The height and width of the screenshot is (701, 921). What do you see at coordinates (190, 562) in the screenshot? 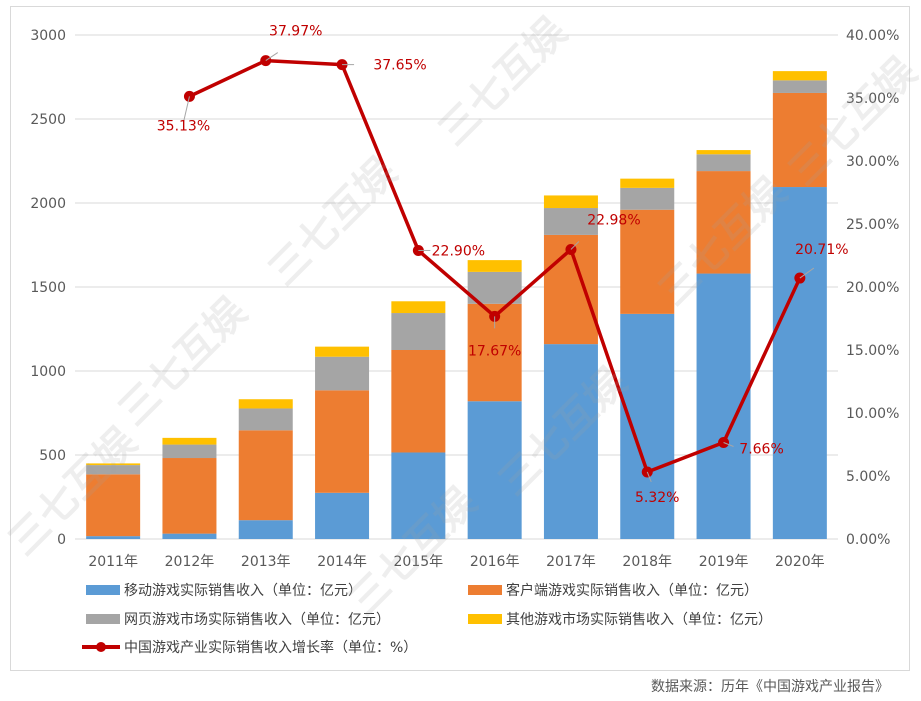
I see `x-tick-label: 2012年` at bounding box center [190, 562].